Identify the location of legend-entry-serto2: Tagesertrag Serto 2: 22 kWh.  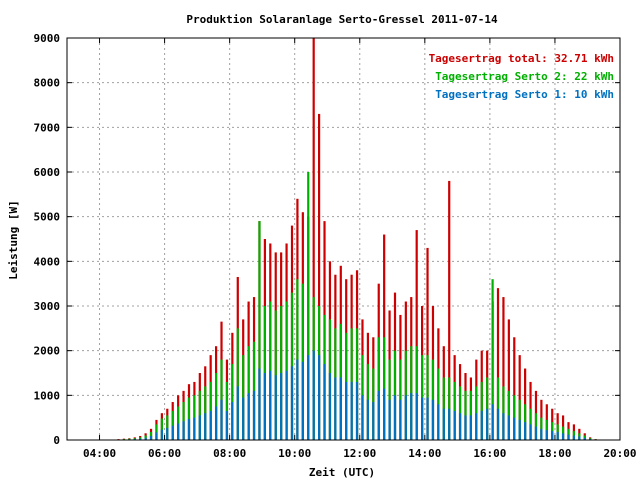
(524, 76).